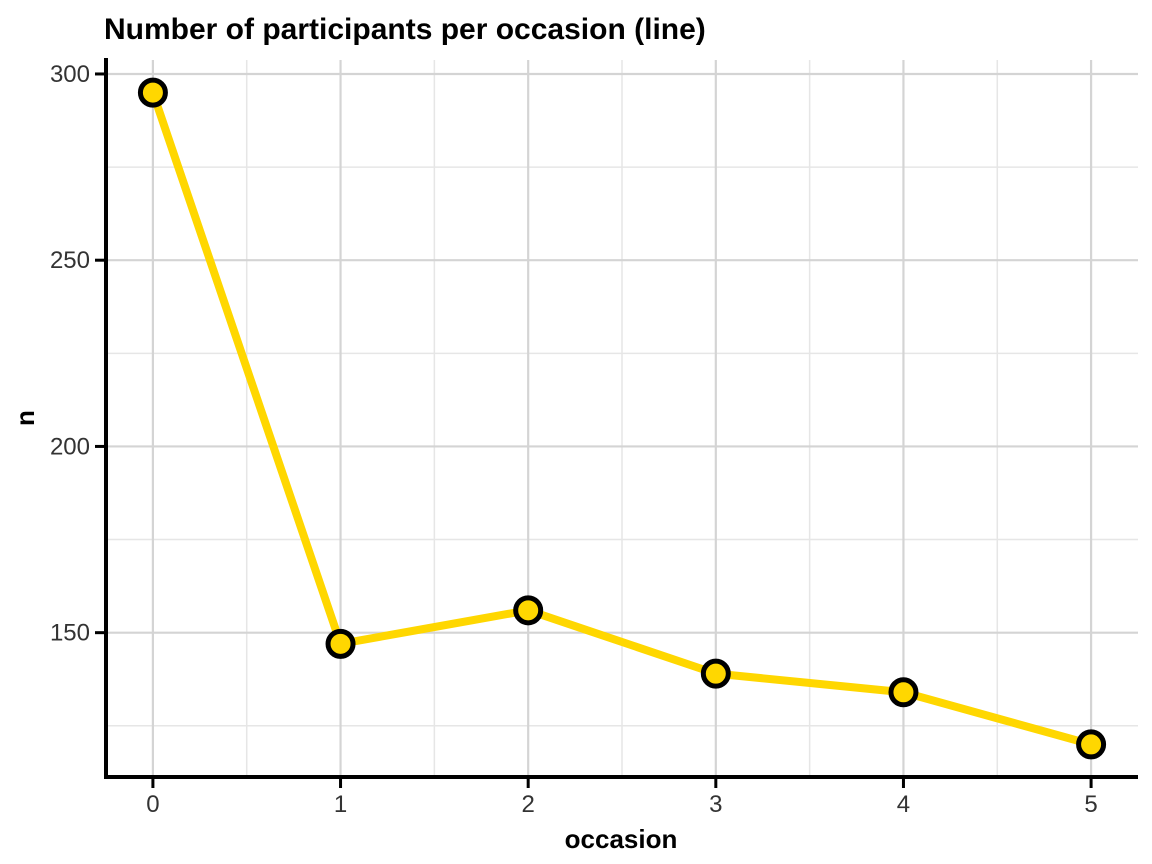 Image resolution: width=1152 pixels, height=864 pixels. What do you see at coordinates (621, 839) in the screenshot?
I see `x-axis-title: occasion` at bounding box center [621, 839].